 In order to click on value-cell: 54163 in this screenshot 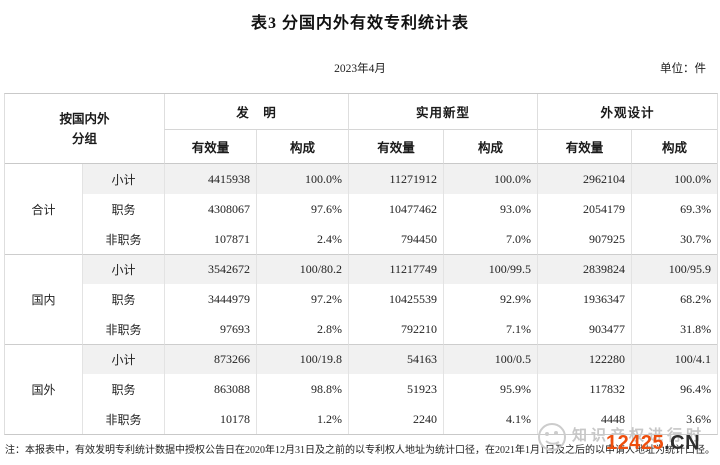, I will do `click(396, 359)`.